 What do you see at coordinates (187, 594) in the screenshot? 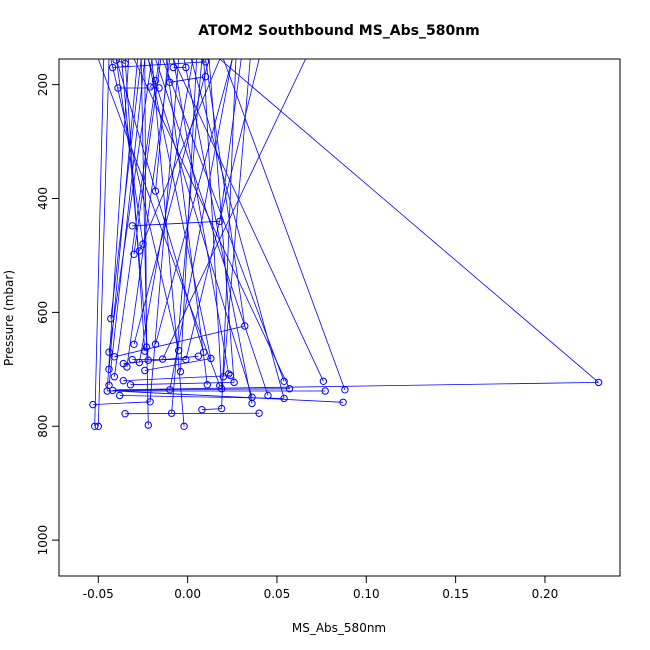
I see `x-tick-label: 0.00` at bounding box center [187, 594].